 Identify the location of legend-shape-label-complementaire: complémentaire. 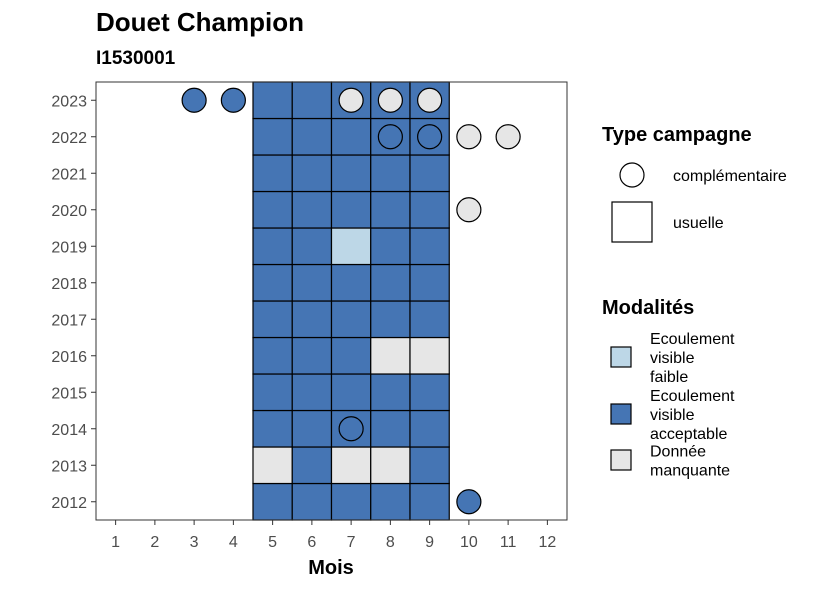
(730, 176).